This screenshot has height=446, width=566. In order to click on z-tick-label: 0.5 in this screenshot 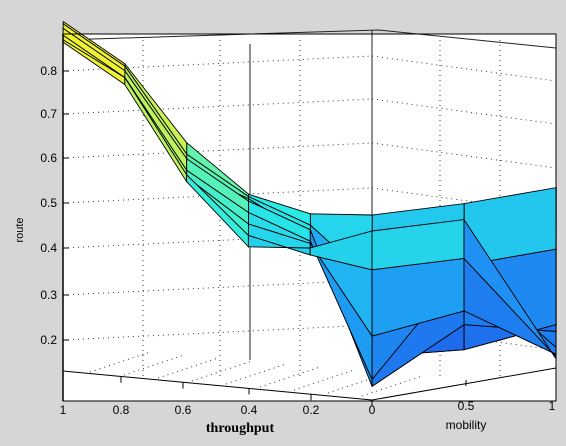, I will do `click(48, 203)`.